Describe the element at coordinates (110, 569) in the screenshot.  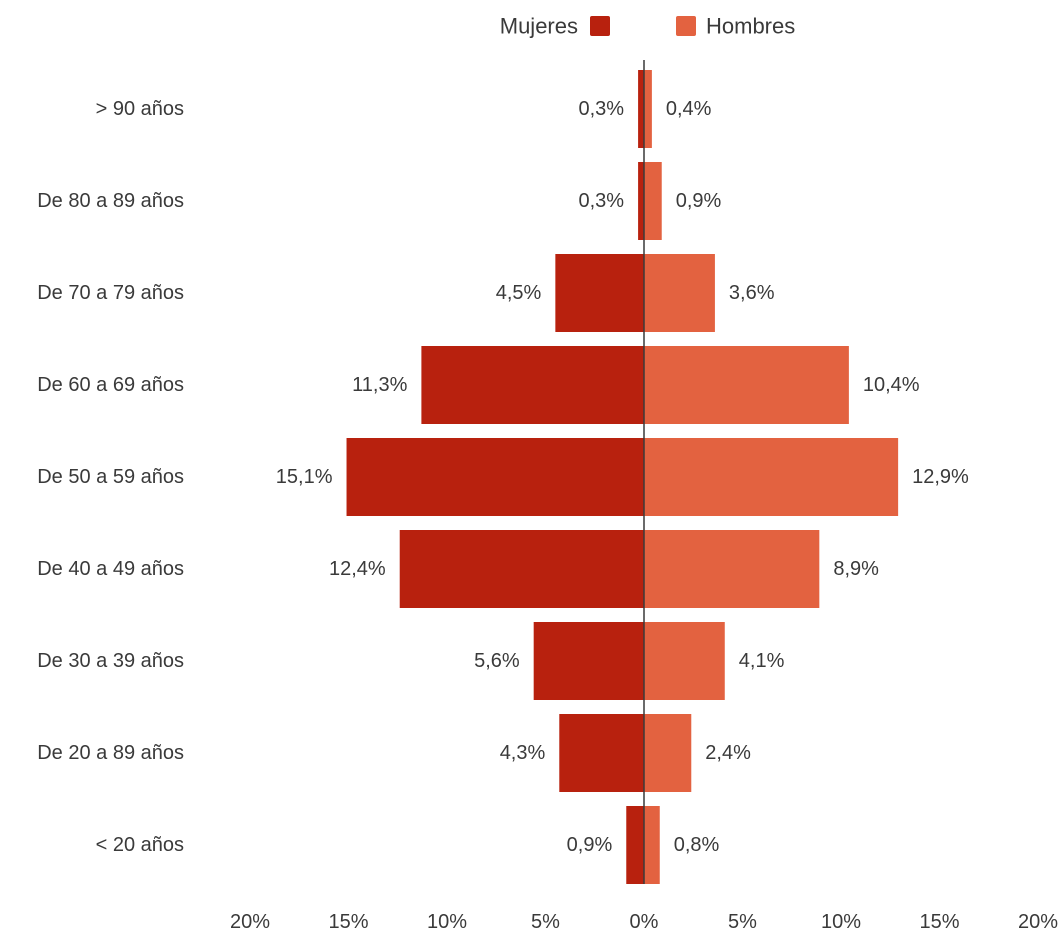
I see `category-label-6: De 40 a 49 años` at that location.